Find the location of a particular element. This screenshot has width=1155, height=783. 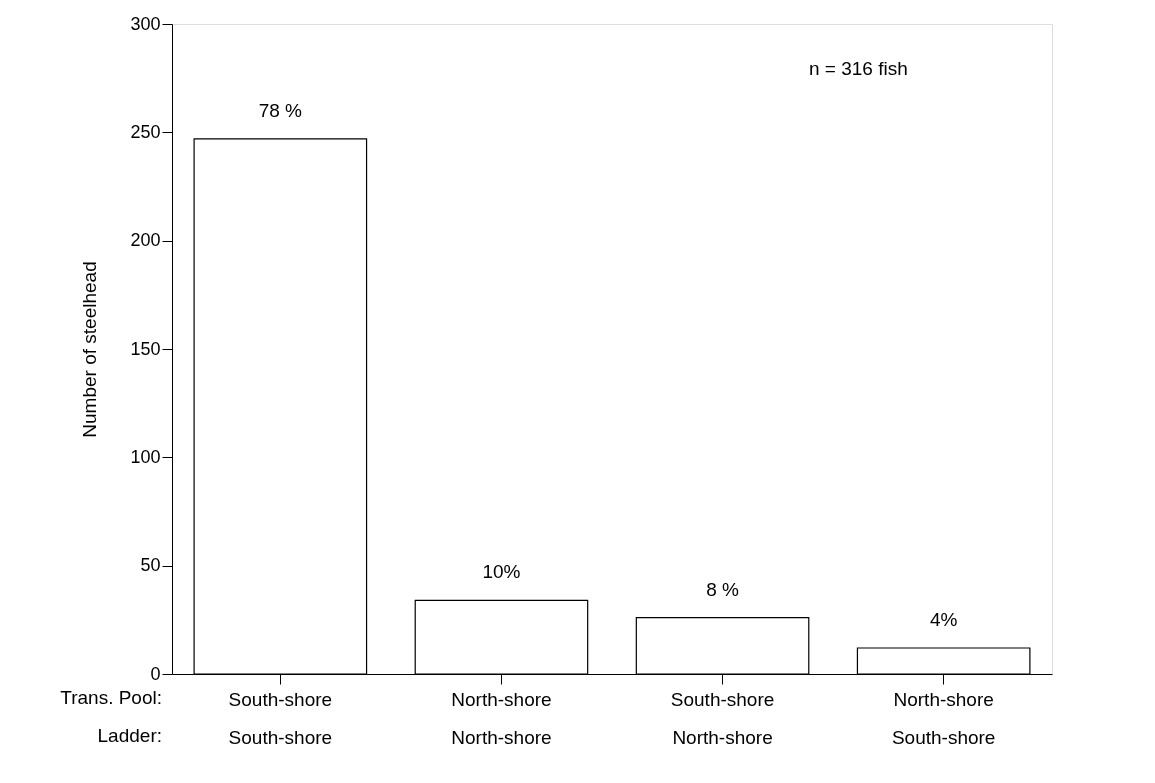

y-tick-label: 150 is located at coordinates (145, 348).